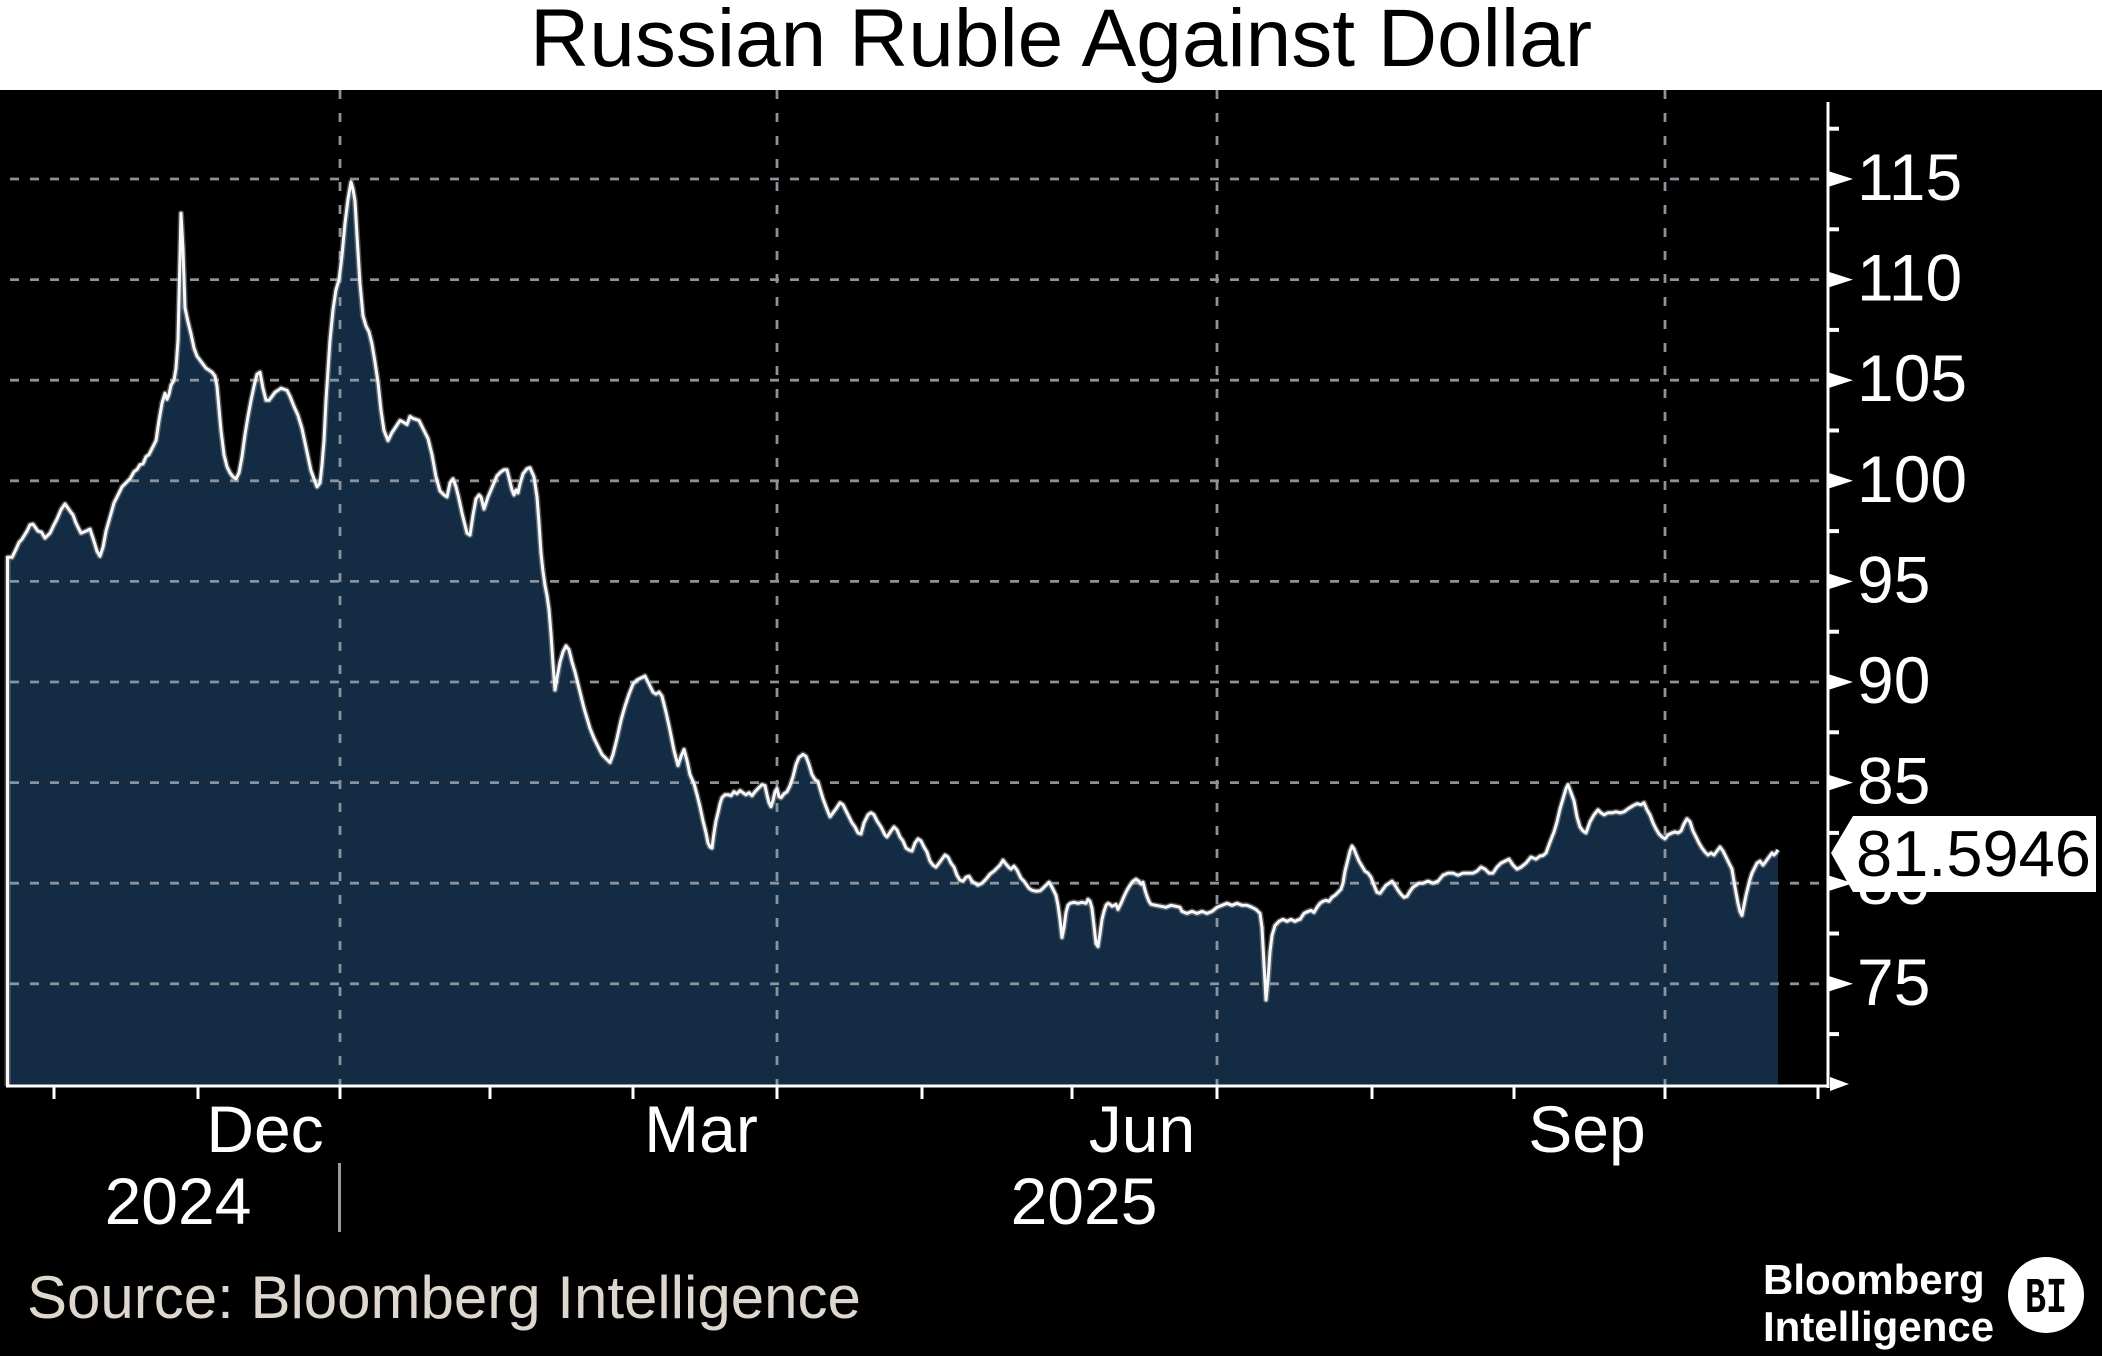 This screenshot has width=2102, height=1356. Describe the element at coordinates (1874, 1279) in the screenshot. I see `svg-text: Bloomberg` at that location.